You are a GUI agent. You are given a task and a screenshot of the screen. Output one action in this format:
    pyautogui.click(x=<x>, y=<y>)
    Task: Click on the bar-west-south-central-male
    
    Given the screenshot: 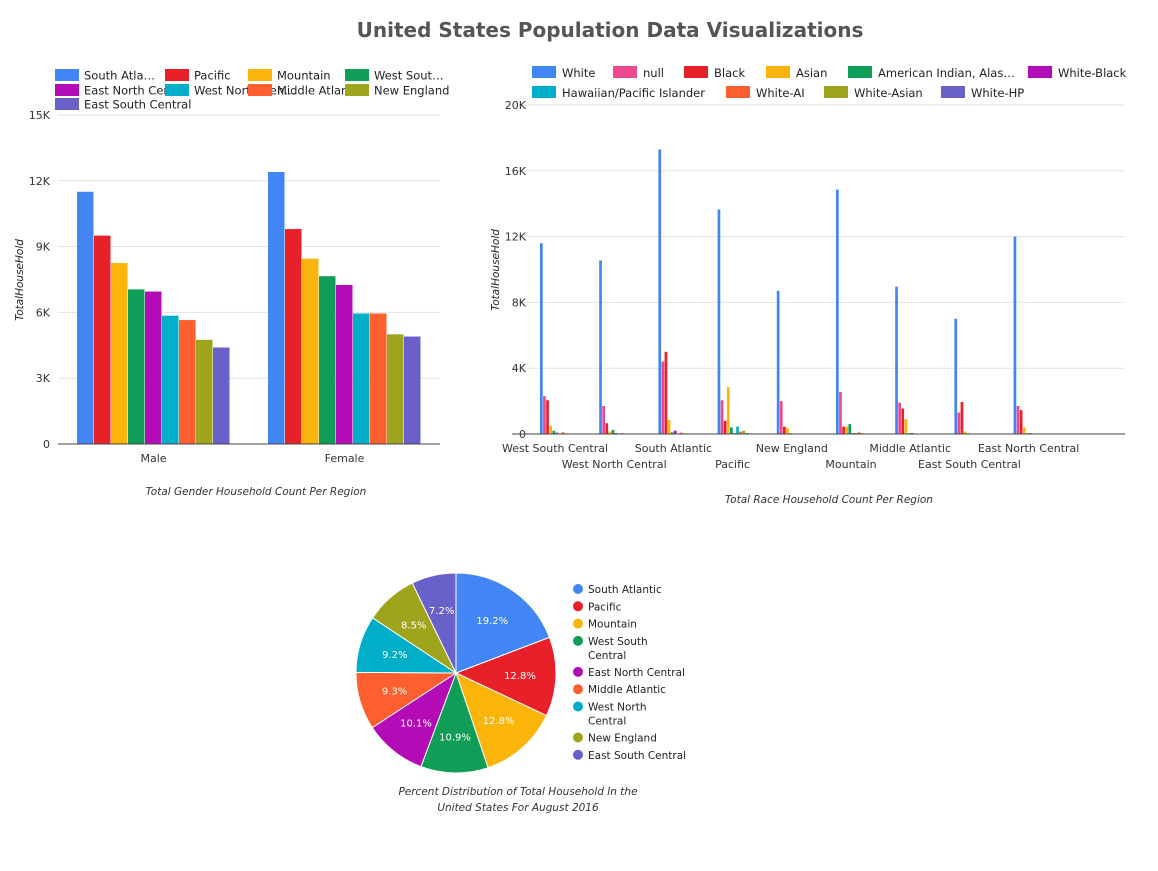 What is the action you would take?
    pyautogui.click(x=136, y=366)
    